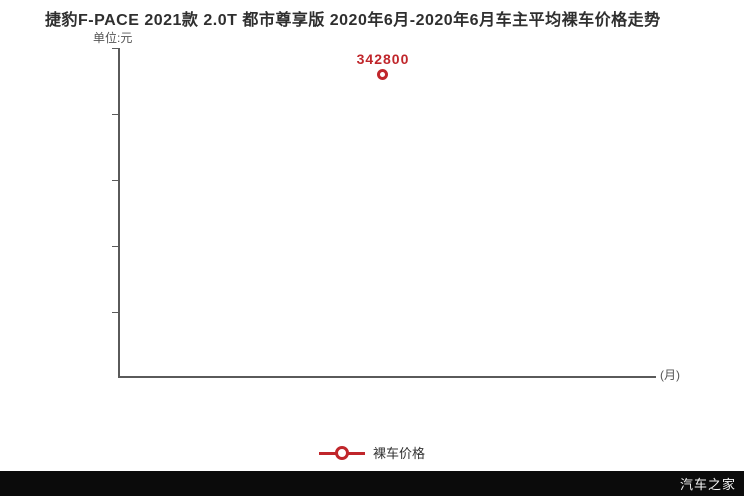 The width and height of the screenshot is (744, 496). I want to click on footer-watermark-bar: 汽车之家, so click(372, 483).